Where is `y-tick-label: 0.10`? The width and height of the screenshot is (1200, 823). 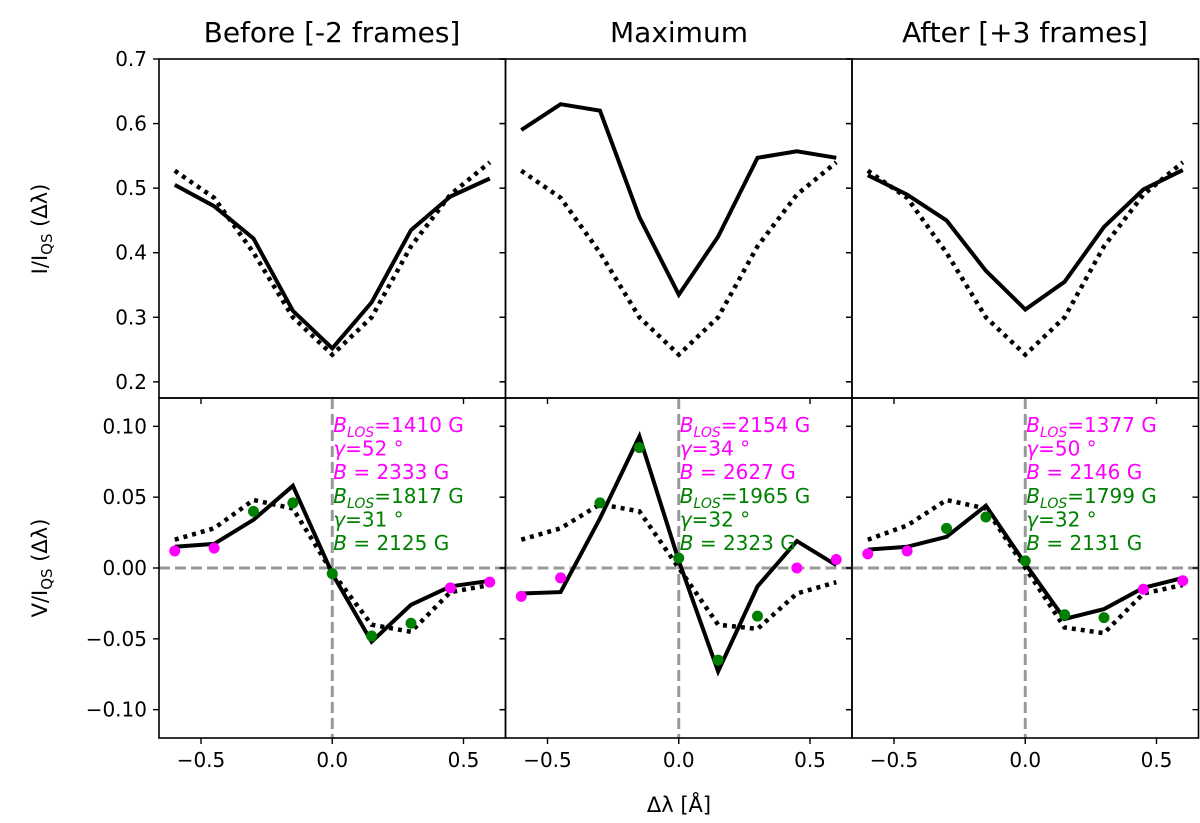 y-tick-label: 0.10 is located at coordinates (124, 426).